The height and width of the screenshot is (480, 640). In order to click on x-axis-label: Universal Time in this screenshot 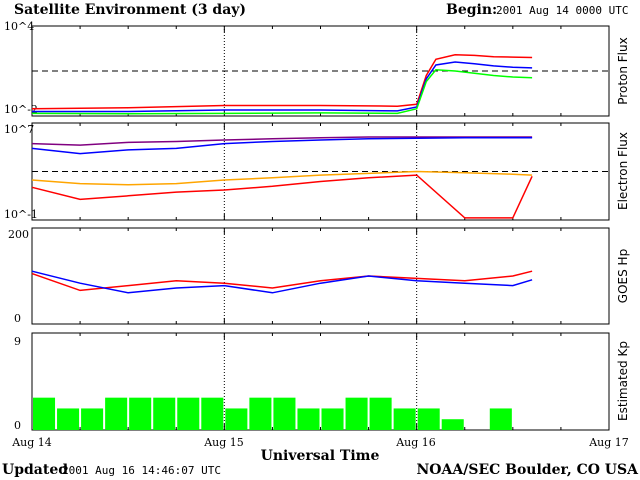, I will do `click(320, 456)`.